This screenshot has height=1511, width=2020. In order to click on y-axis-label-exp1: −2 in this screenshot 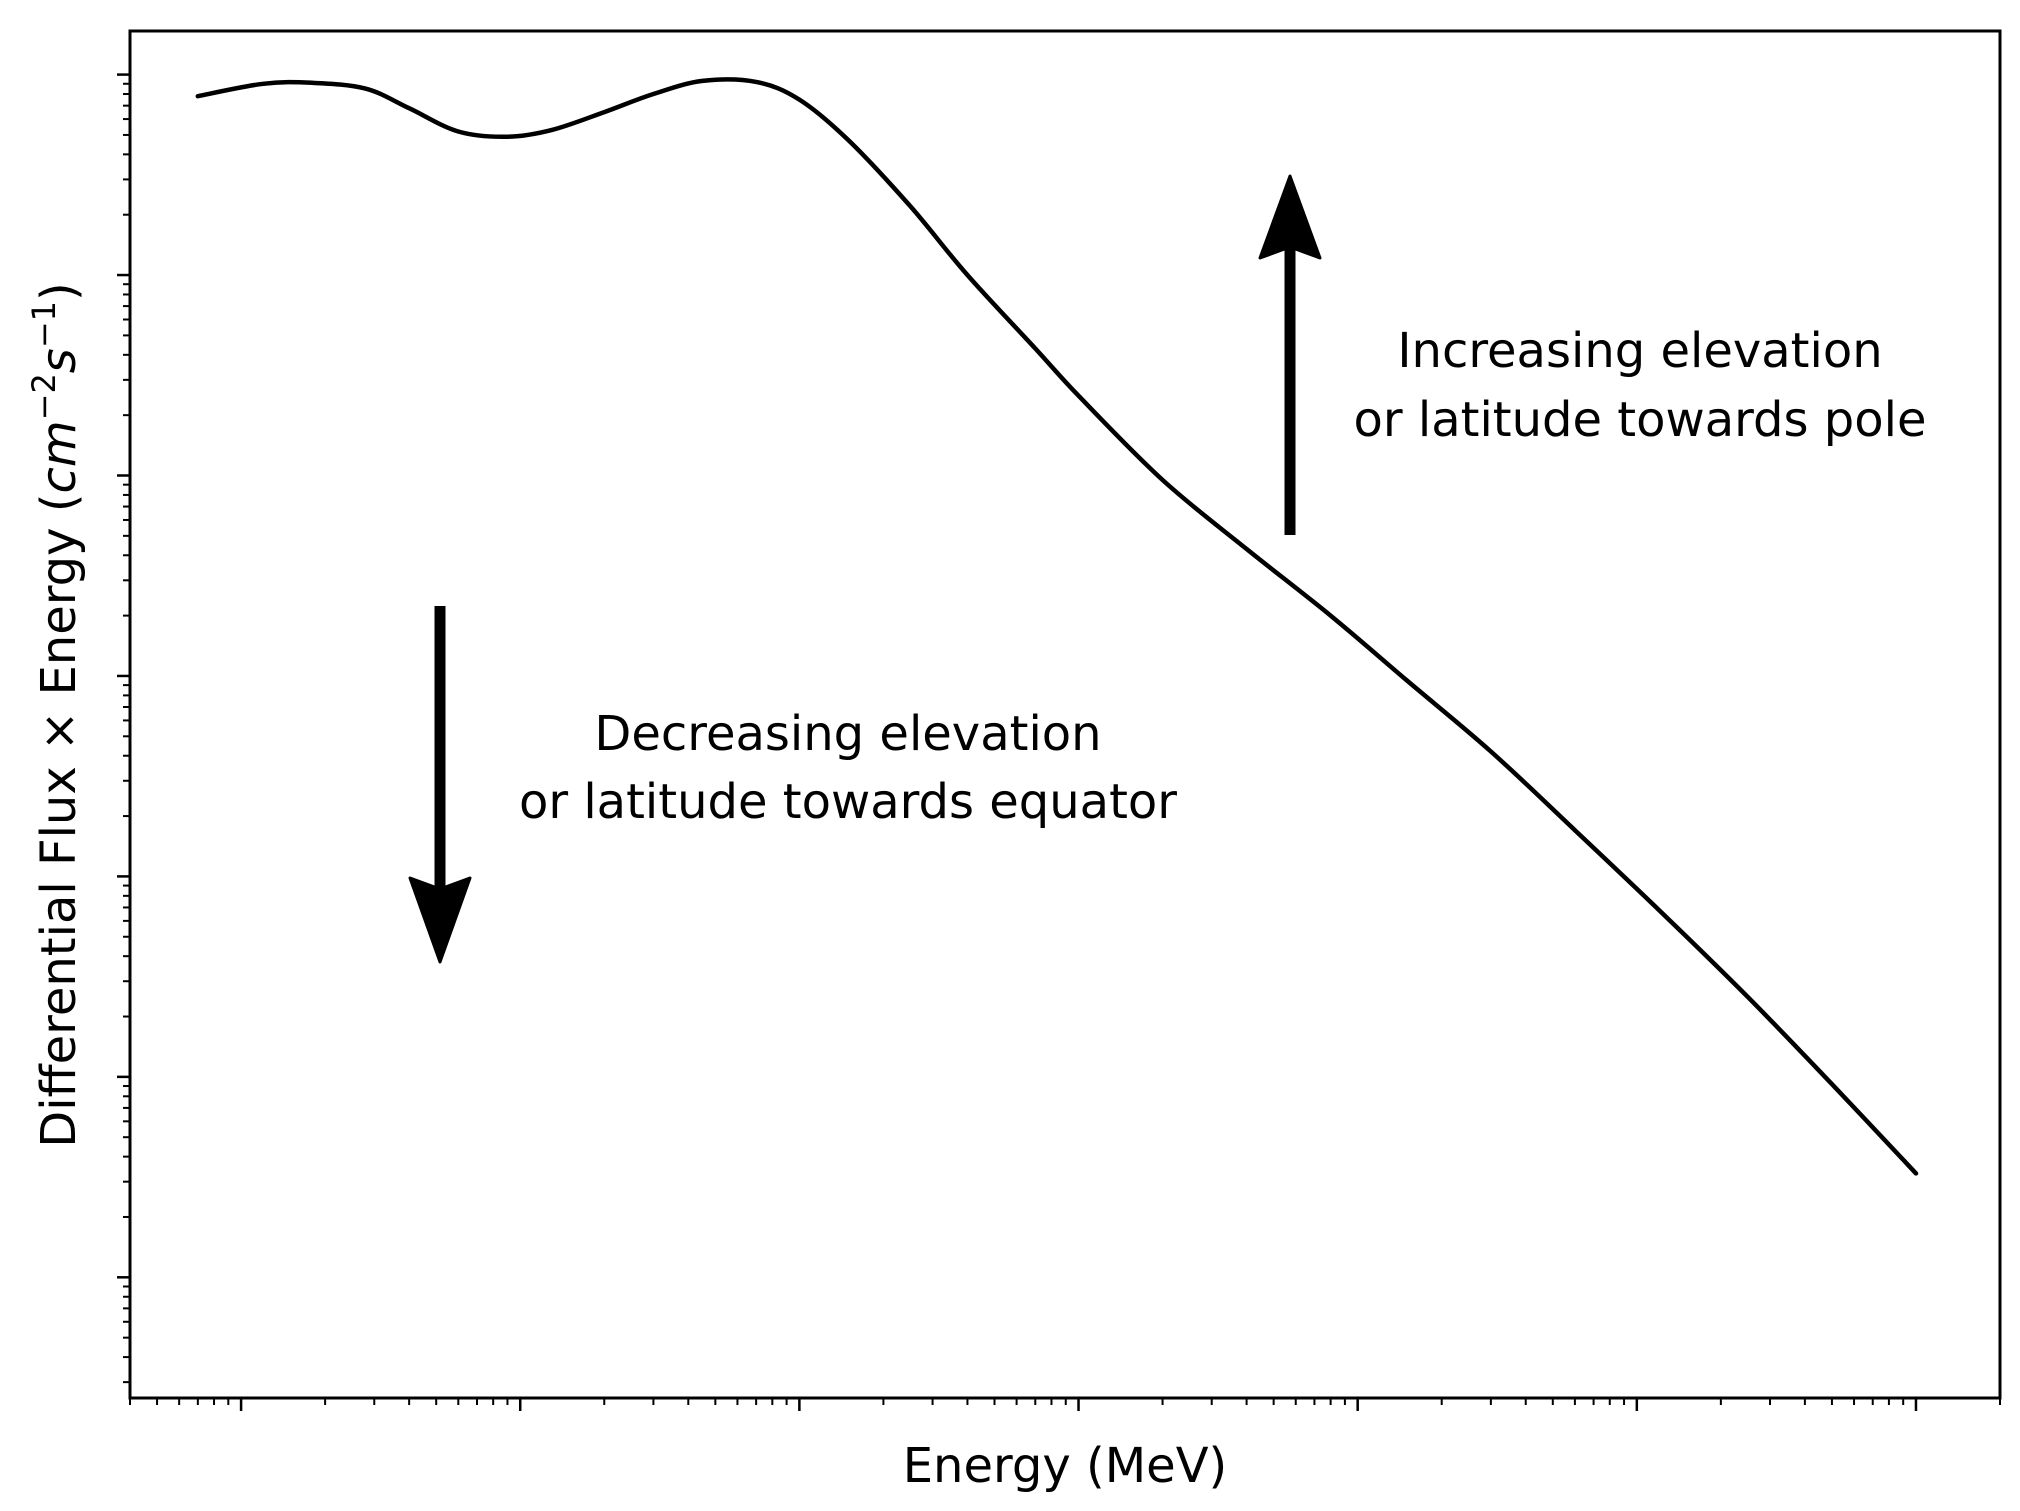, I will do `click(44, 396)`.